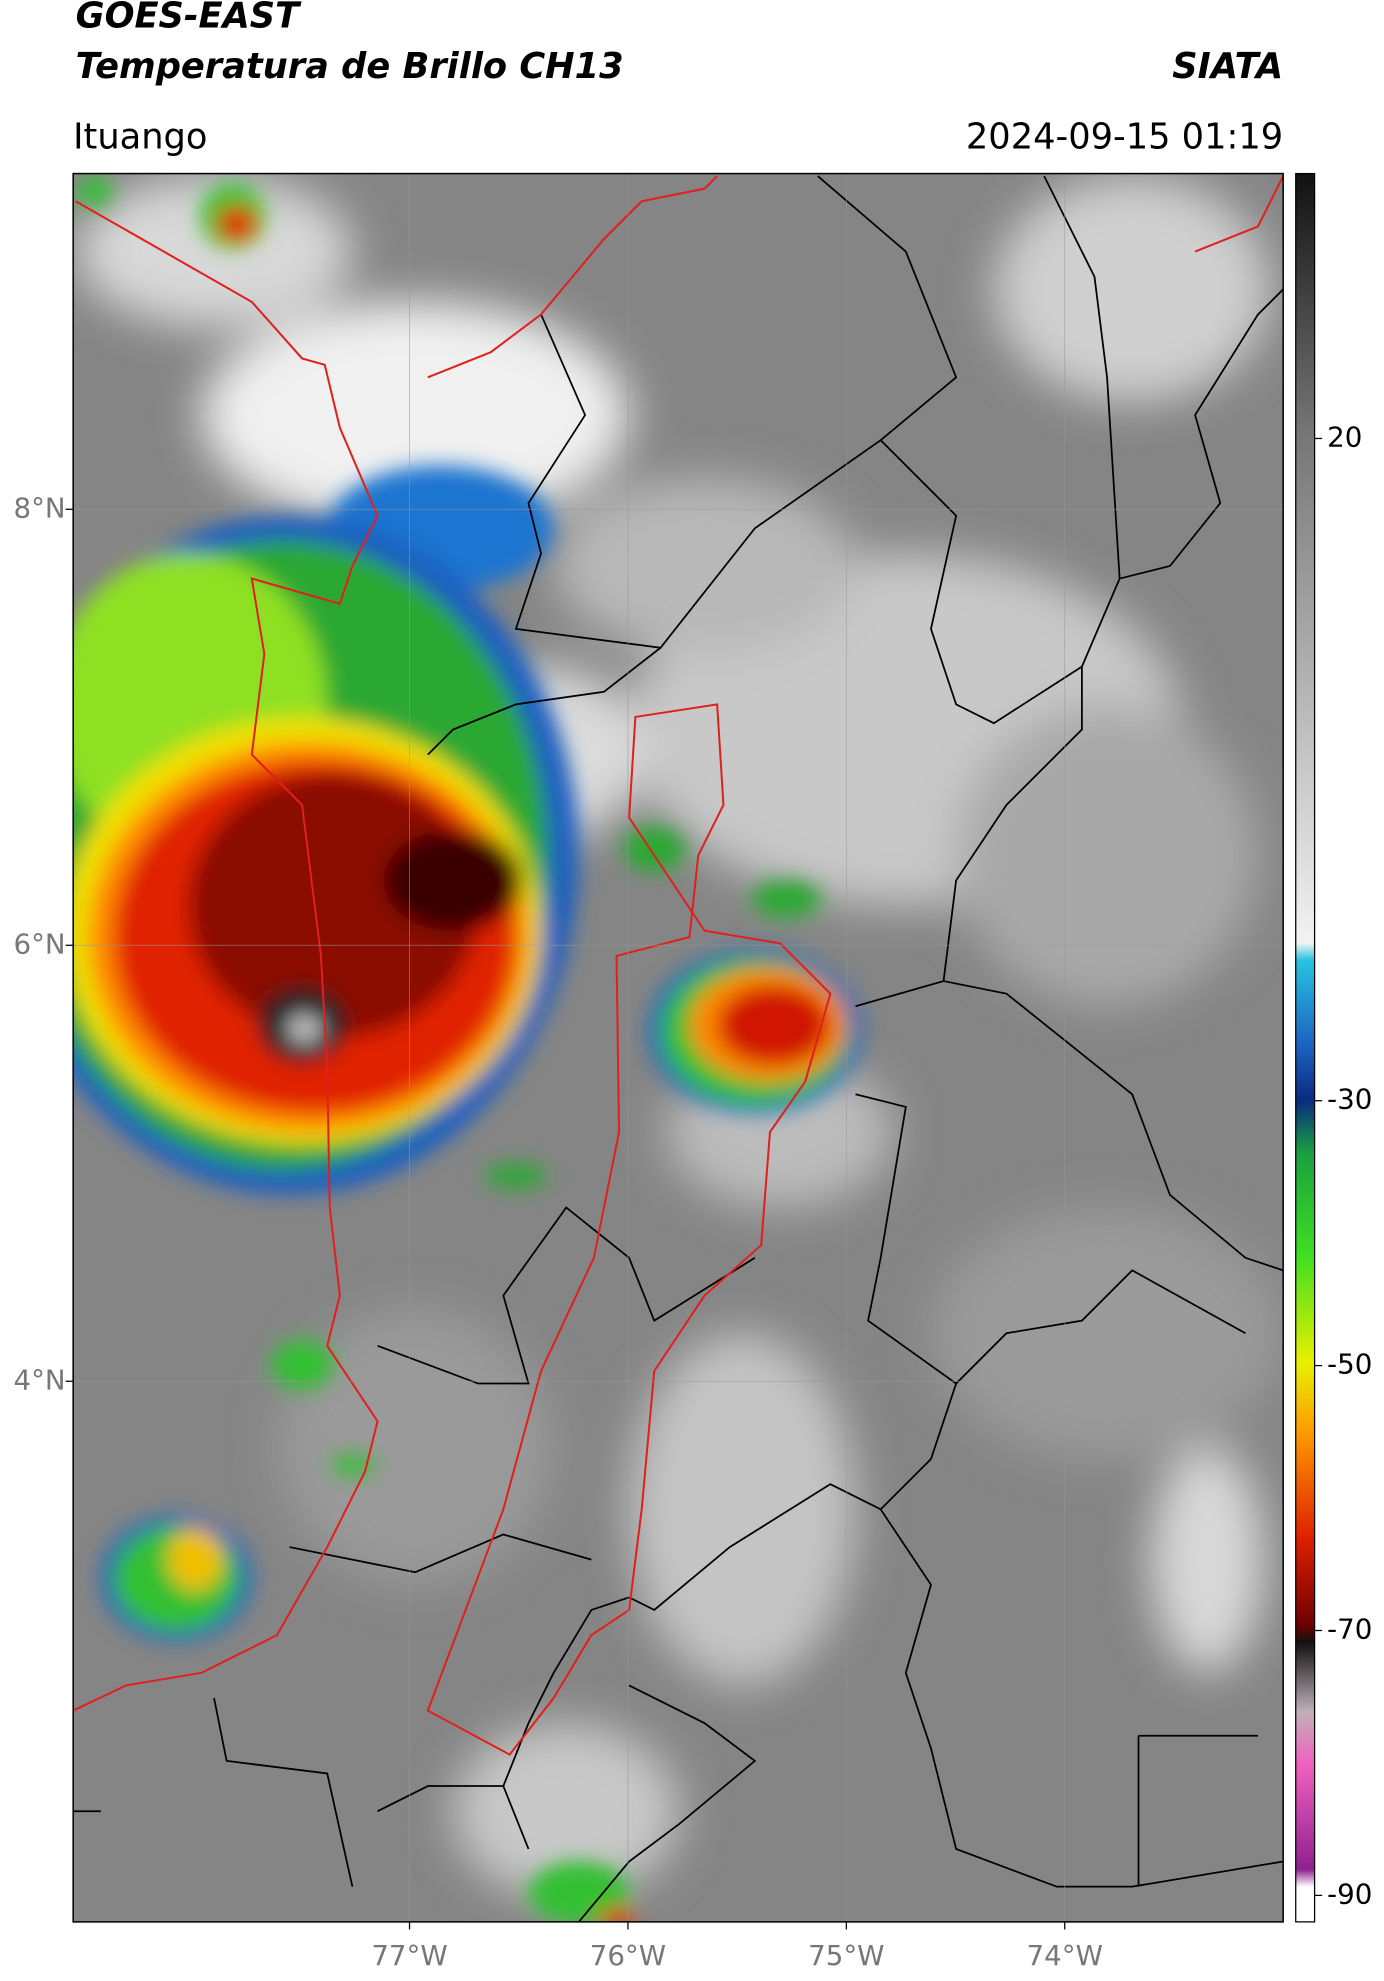 The width and height of the screenshot is (1384, 1981). I want to click on datetime: 2024-09-15 01:19, so click(1124, 136).